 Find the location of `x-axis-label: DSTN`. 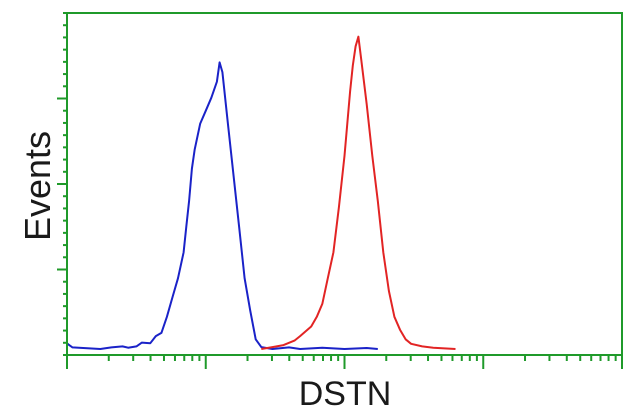

x-axis-label: DSTN is located at coordinates (345, 394).